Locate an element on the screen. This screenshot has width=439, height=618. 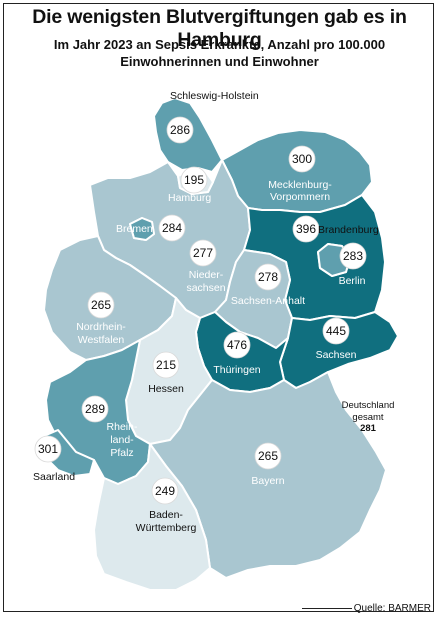
value-circle-nordrhein-westfalen is located at coordinates (101, 305).